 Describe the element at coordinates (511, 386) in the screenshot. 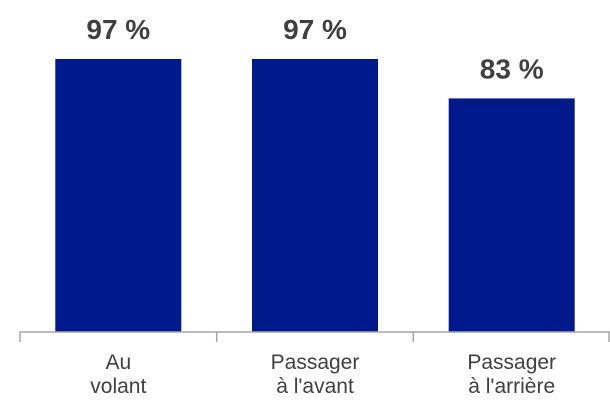

I see `category-label-line: à l'arrière` at that location.